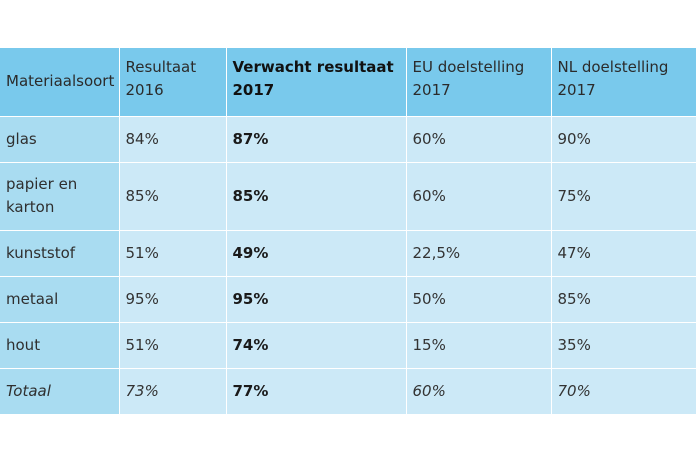  What do you see at coordinates (623, 196) in the screenshot?
I see `nl-target-cell: 75%` at bounding box center [623, 196].